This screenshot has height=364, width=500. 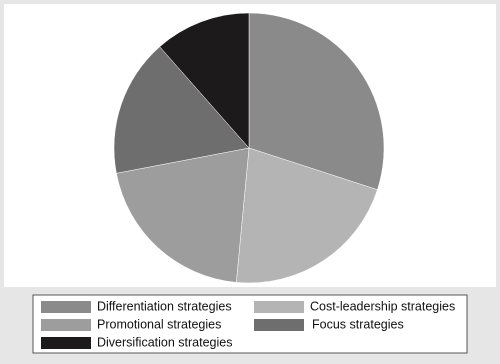 What do you see at coordinates (164, 342) in the screenshot?
I see `legend-label: Diversification strategies` at bounding box center [164, 342].